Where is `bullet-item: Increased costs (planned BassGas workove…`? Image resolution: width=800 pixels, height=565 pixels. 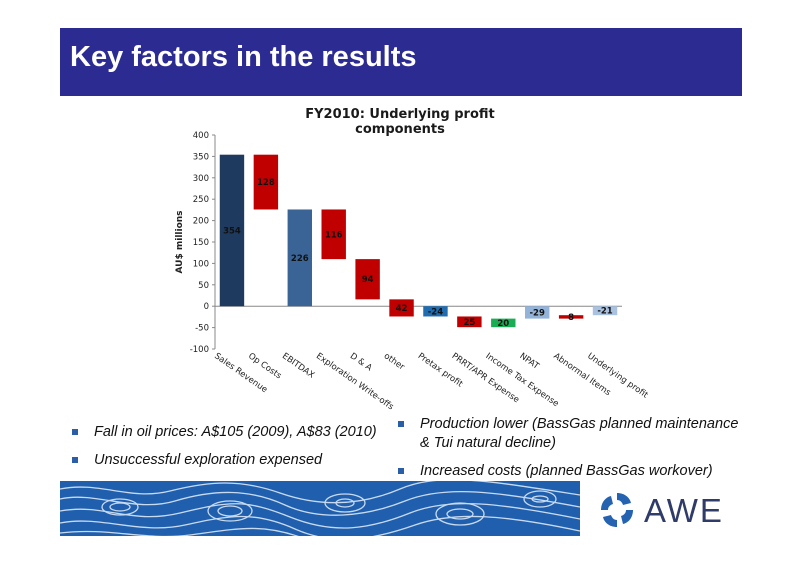 bullet-item: Increased costs (planned BassGas workove… is located at coordinates (570, 471).